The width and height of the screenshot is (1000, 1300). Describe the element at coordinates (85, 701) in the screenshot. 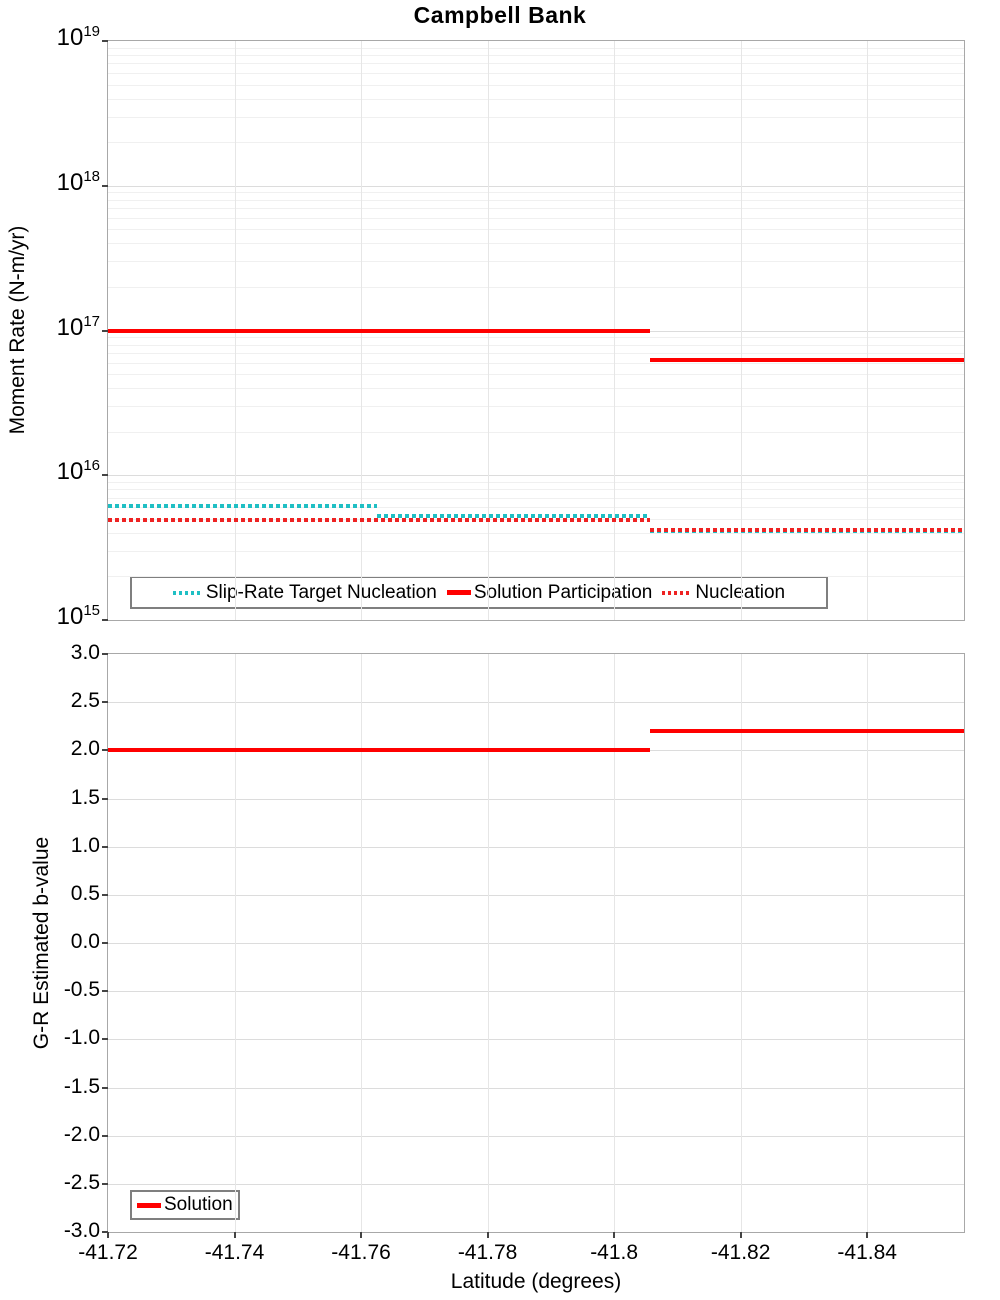

I see `y-tick-label: 2.5` at that location.